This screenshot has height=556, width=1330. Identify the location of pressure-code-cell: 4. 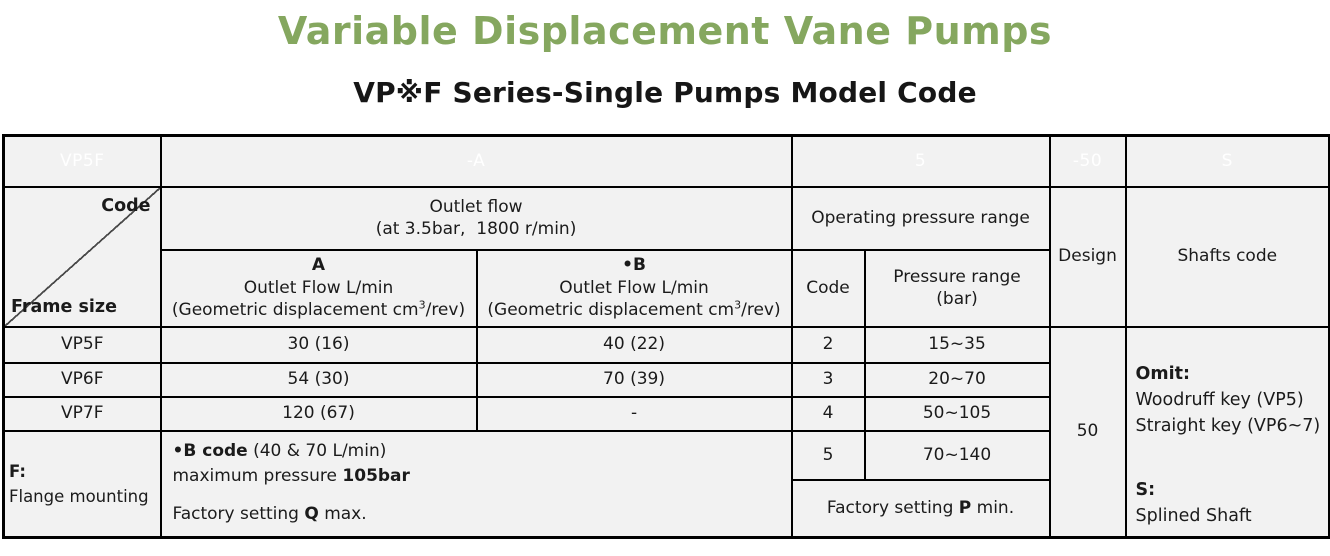
(828, 413).